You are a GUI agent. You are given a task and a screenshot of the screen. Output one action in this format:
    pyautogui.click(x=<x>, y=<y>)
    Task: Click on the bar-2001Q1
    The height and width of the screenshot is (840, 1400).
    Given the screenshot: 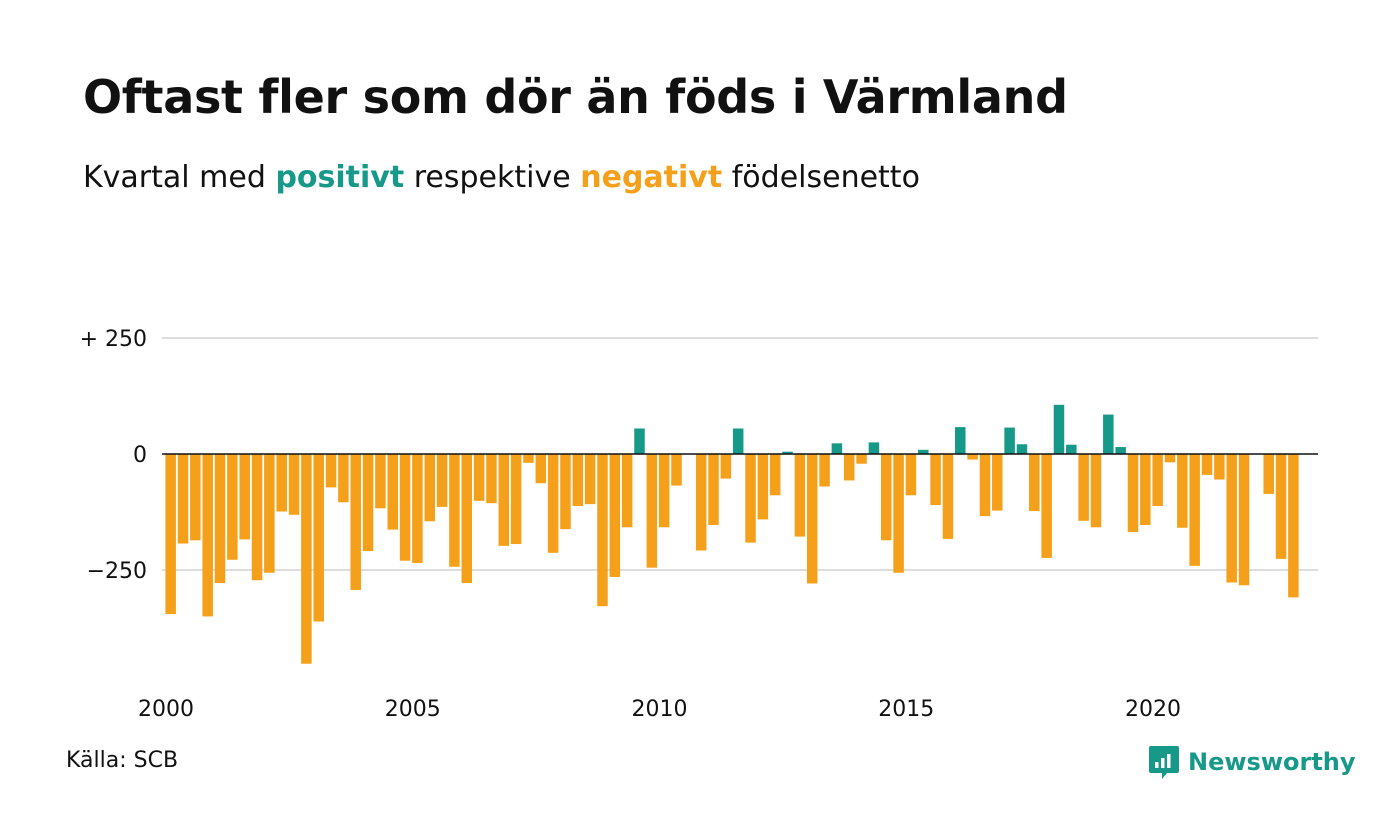 What is the action you would take?
    pyautogui.click(x=220, y=518)
    